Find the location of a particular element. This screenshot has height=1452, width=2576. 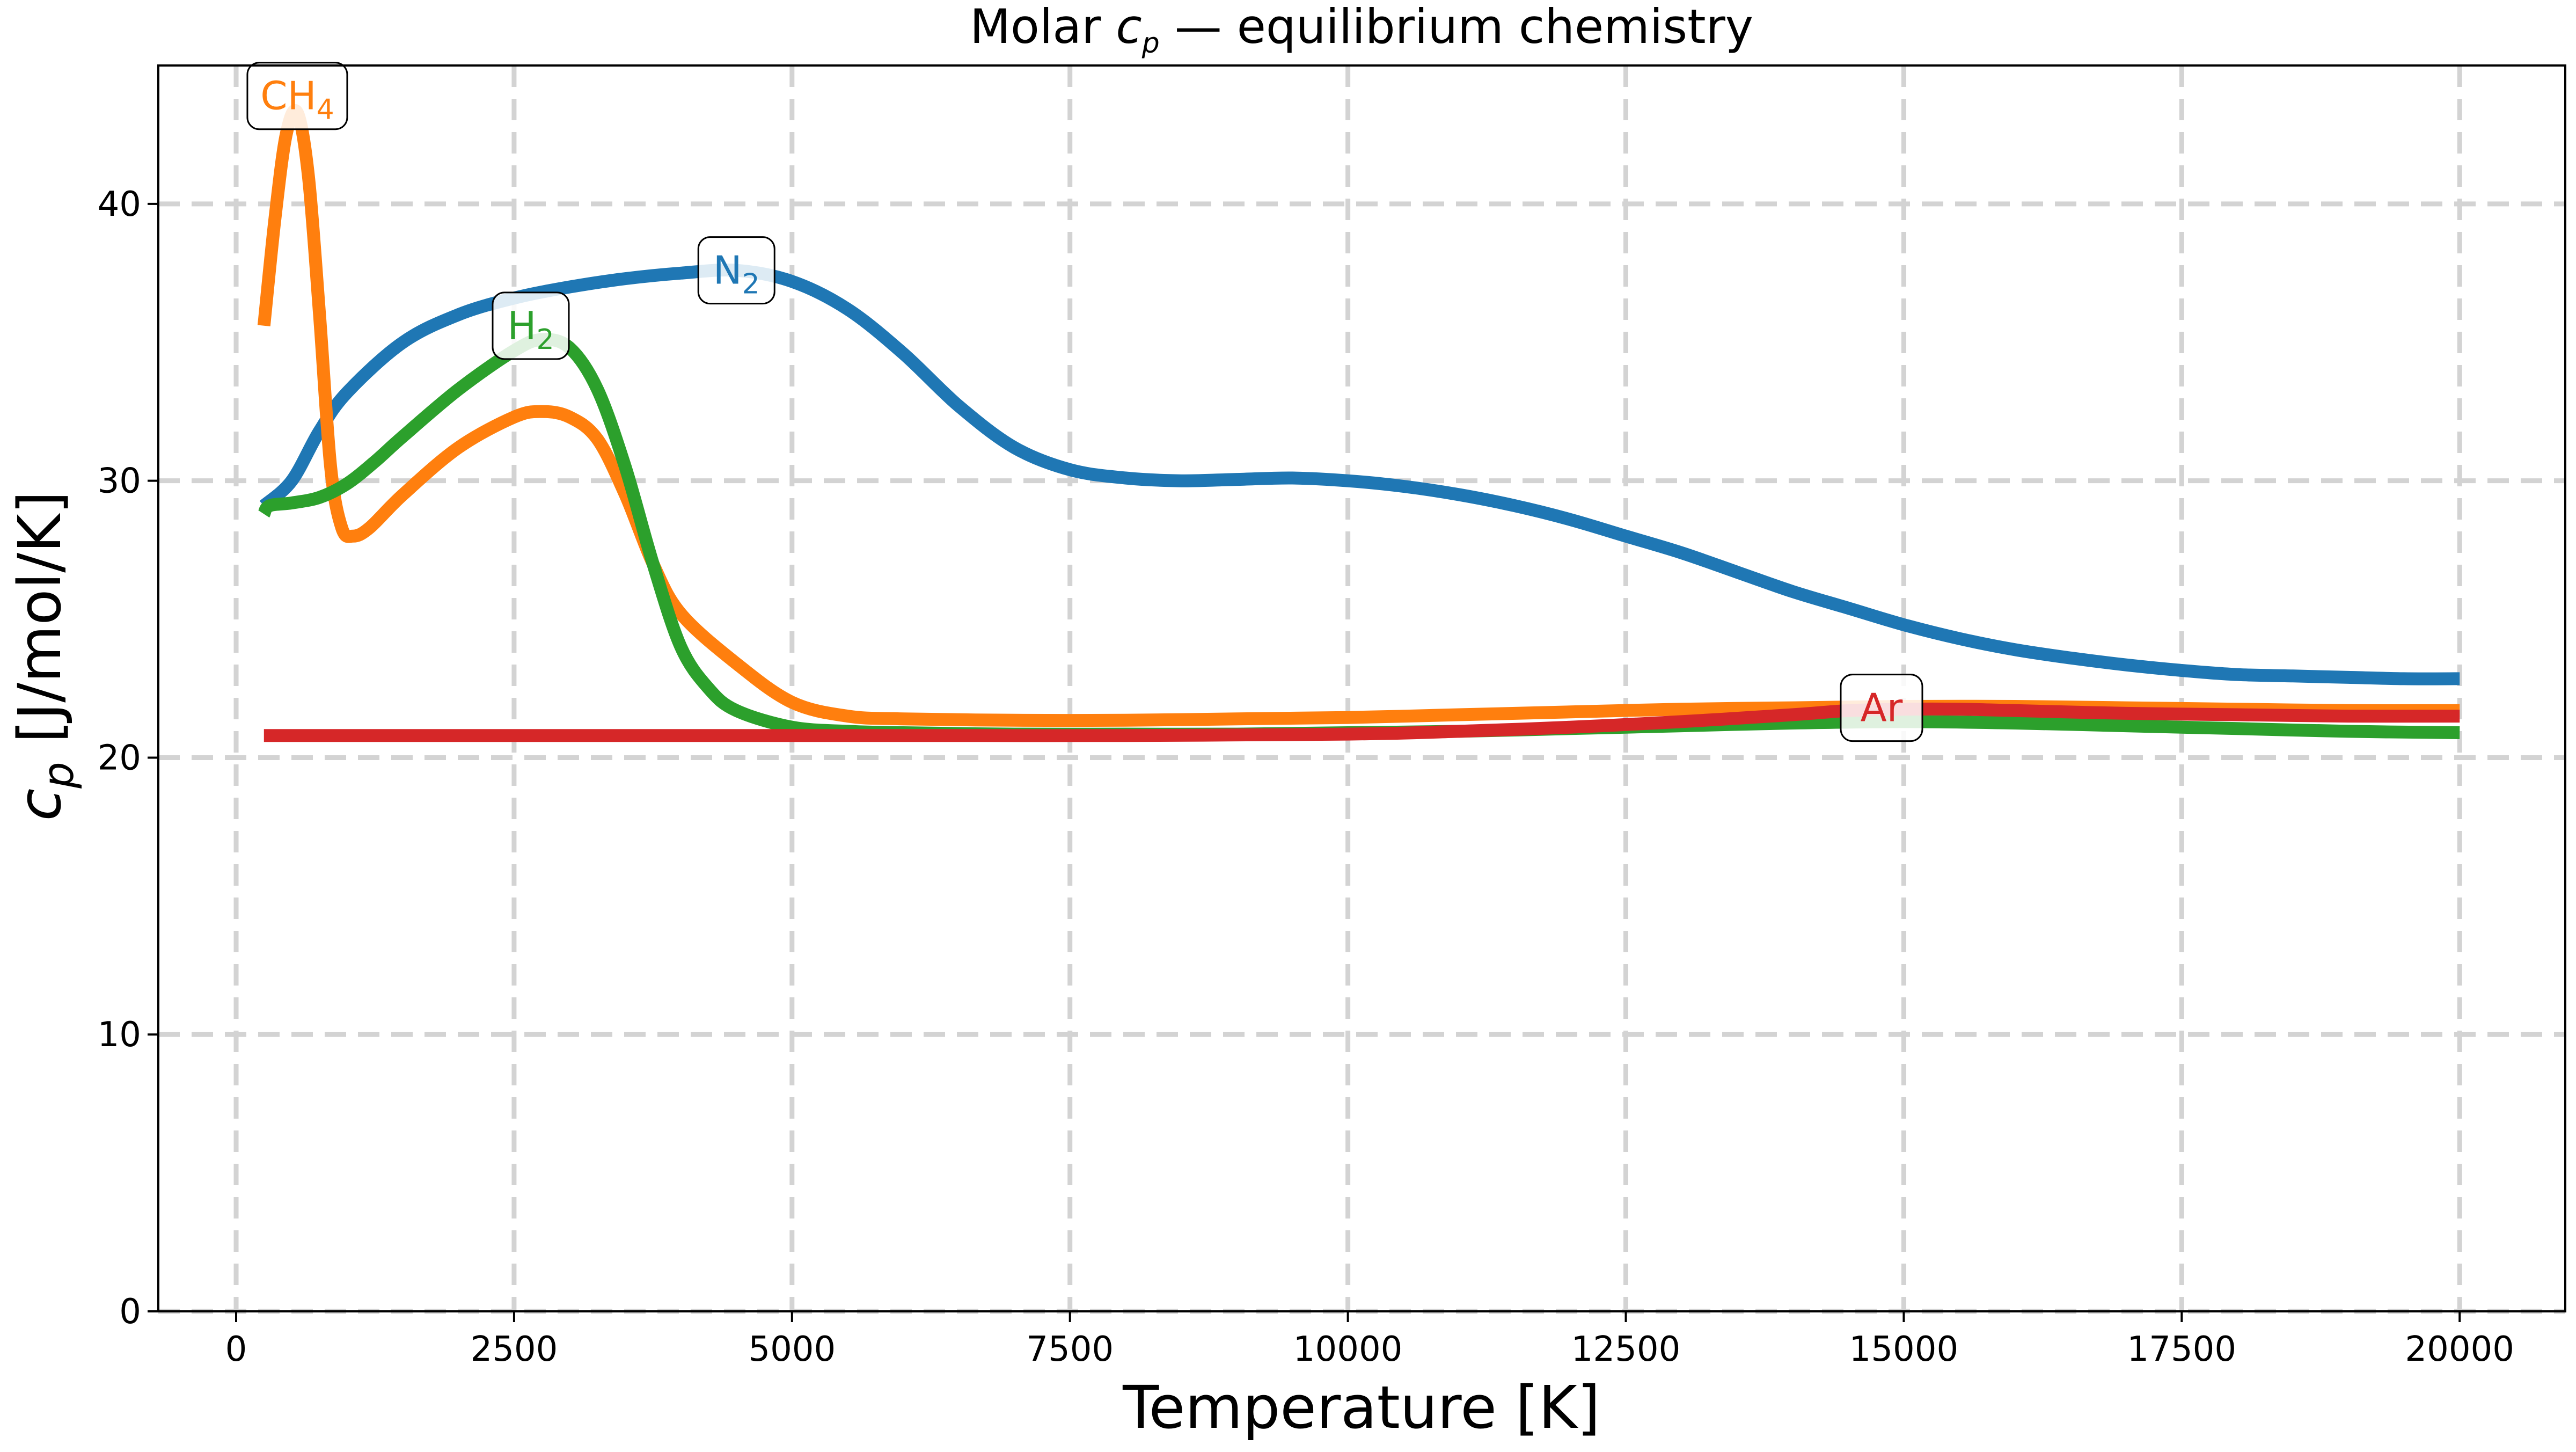

chart-title: Molar cp — equilibrium chemistry is located at coordinates (1361, 30).